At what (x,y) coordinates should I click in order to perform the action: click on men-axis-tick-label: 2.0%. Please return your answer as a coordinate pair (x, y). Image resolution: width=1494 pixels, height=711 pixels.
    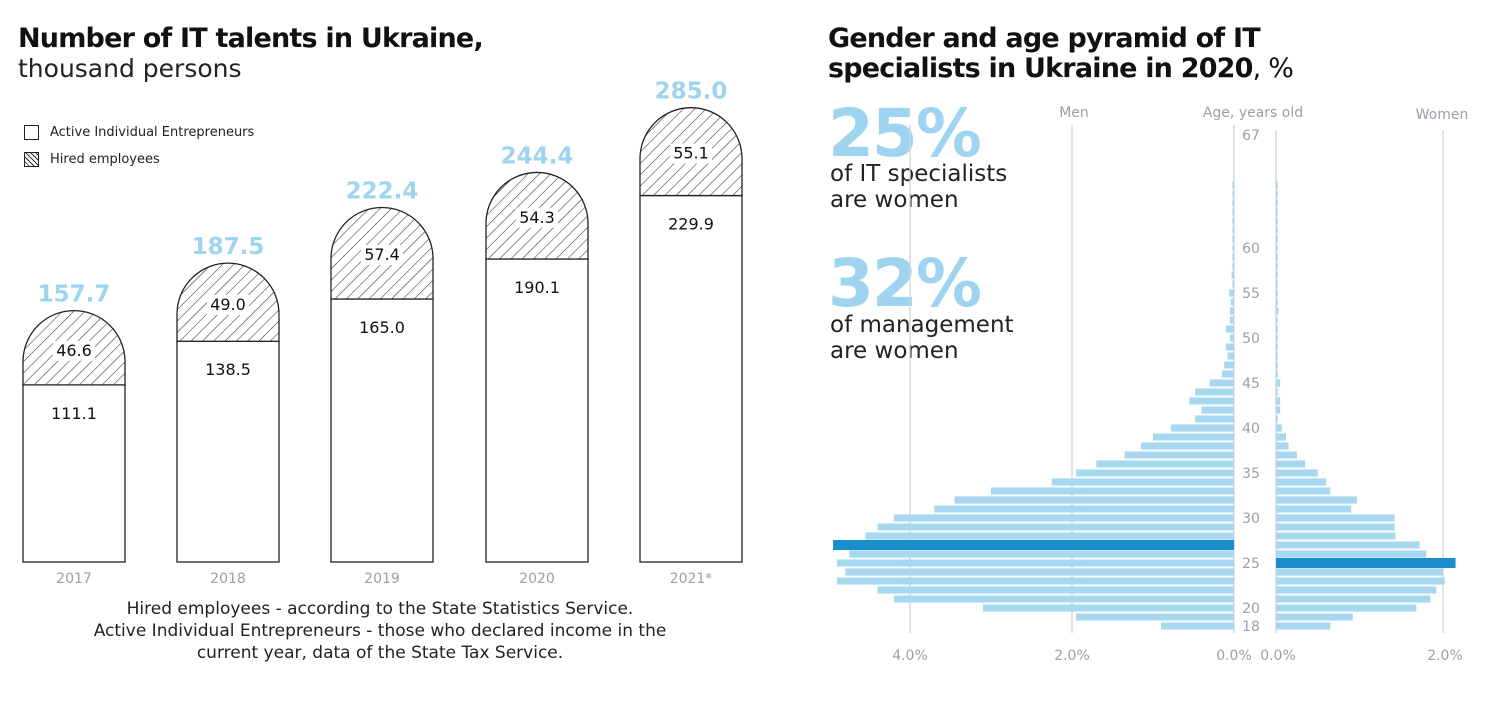
    Looking at the image, I should click on (1072, 656).